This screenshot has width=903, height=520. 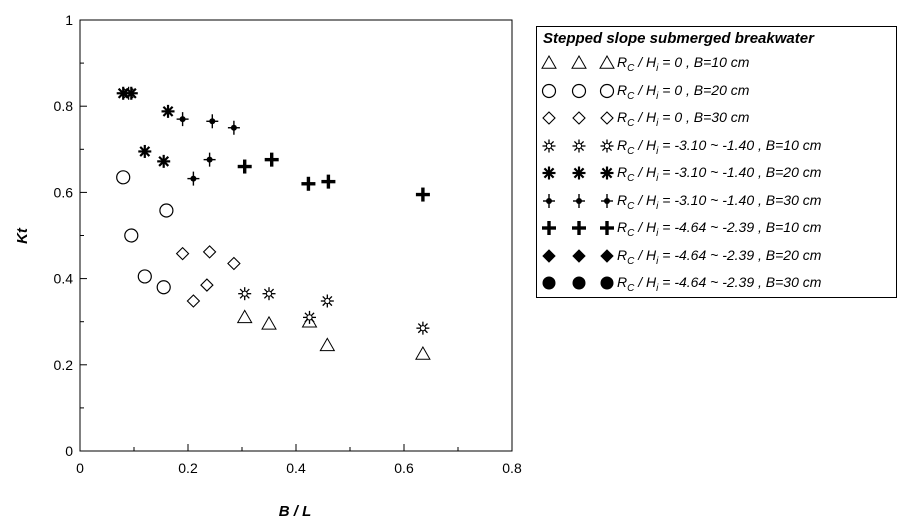 I want to click on legend-label: RC / Hi = -4.64 ~ -2.39 , B=20 cm, so click(x=719, y=257).